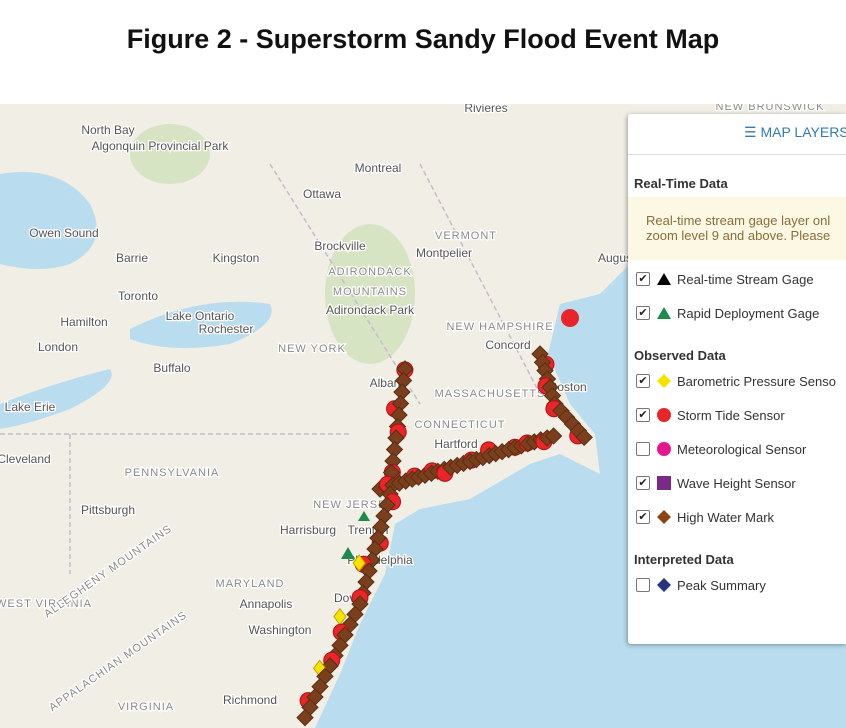 This screenshot has width=846, height=728. I want to click on layer-label: Storm Tide Sensor, so click(731, 415).